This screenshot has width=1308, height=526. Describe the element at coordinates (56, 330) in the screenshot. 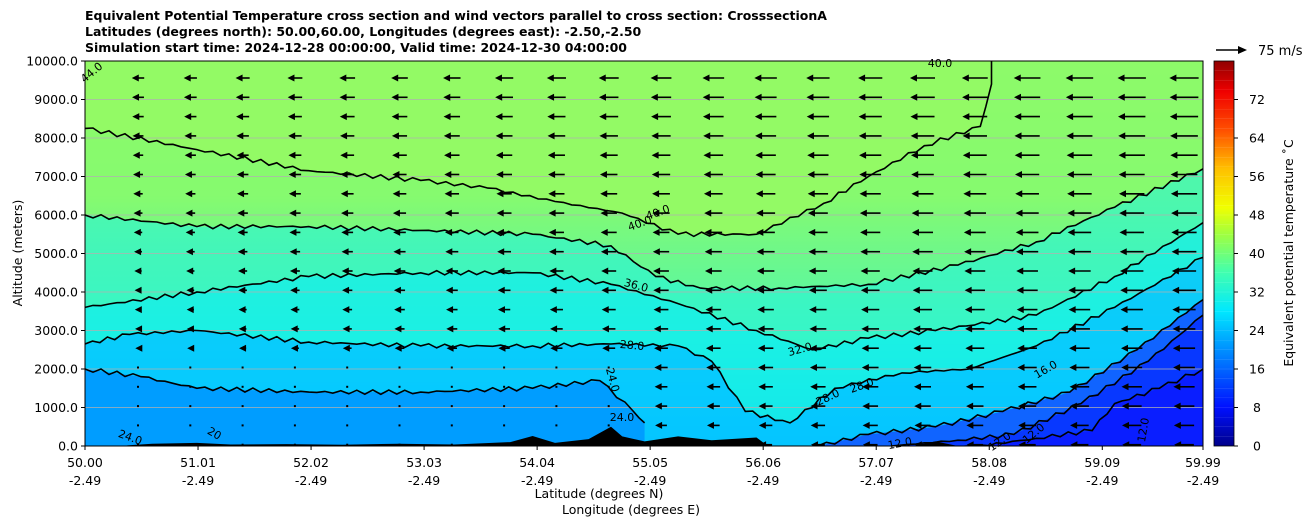

I see `y-tick-label: 3000.0` at that location.